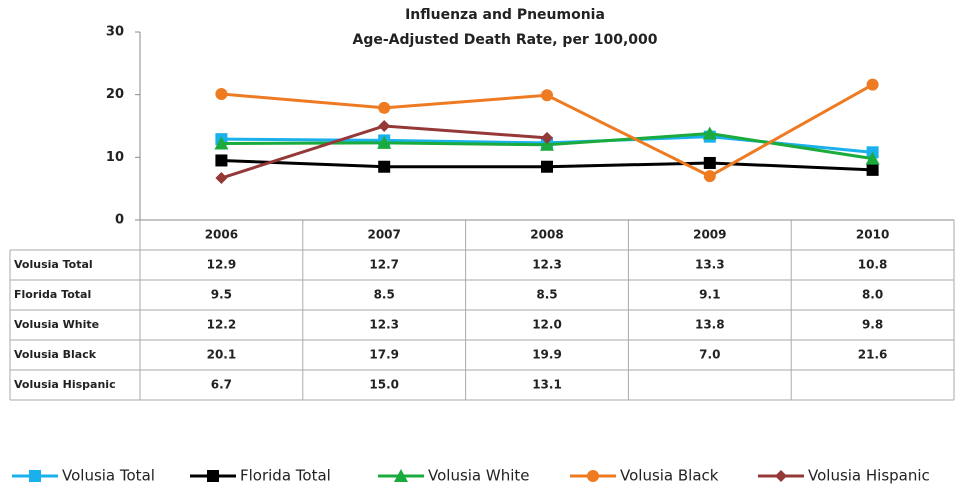 Image resolution: width=955 pixels, height=489 pixels. I want to click on table-cell: 9.8, so click(872, 325).